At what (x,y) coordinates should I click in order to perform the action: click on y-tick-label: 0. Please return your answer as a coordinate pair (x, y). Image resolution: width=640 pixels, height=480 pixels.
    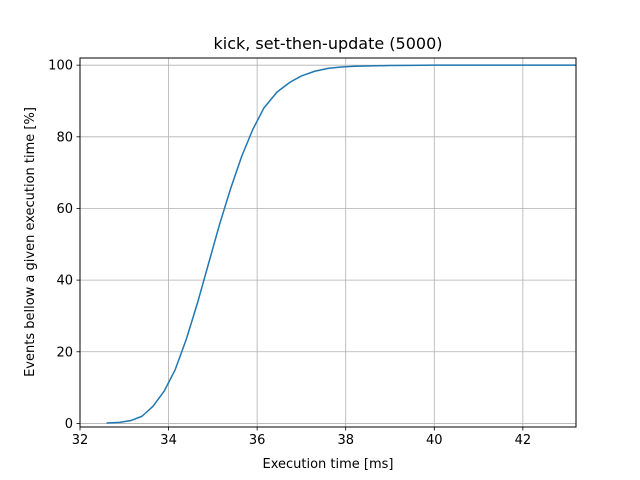
    Looking at the image, I should click on (69, 424).